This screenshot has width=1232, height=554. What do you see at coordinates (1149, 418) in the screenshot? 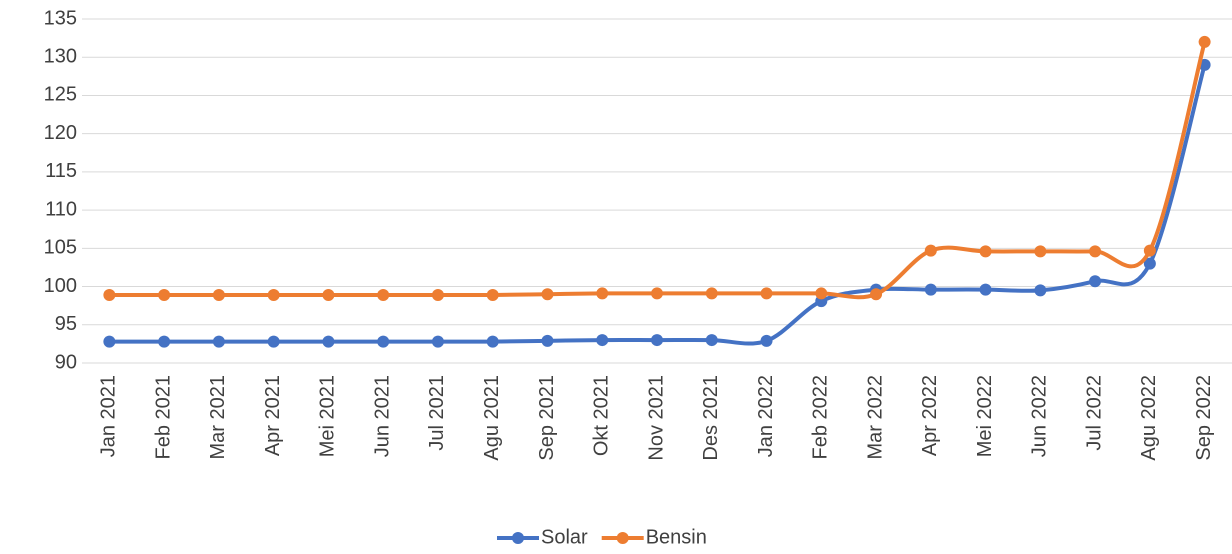
I see `x-tick-label: Agu 2022` at bounding box center [1149, 418].